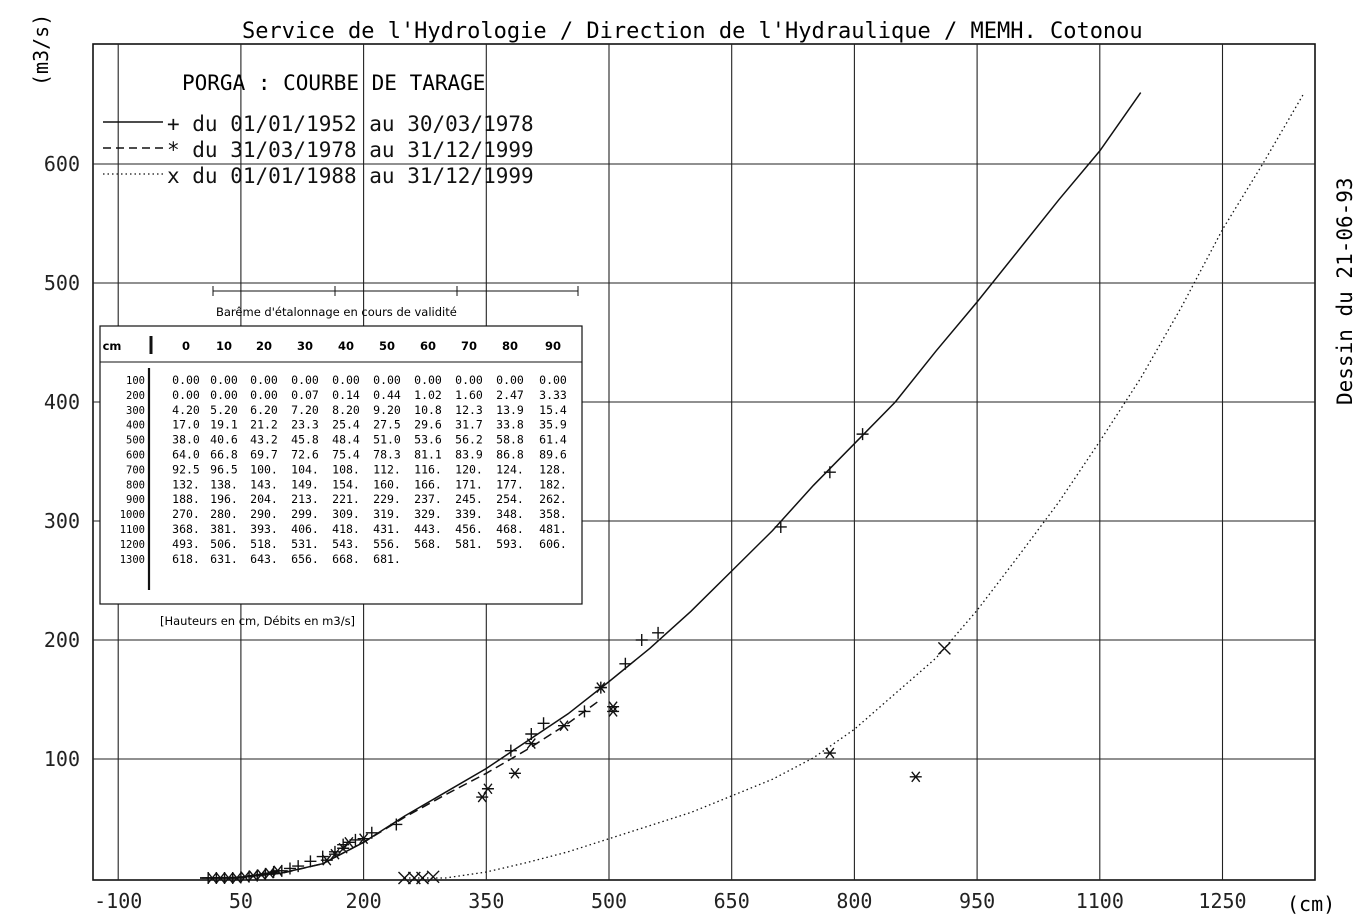  Describe the element at coordinates (305, 499) in the screenshot. I see `table-cell: 213.` at that location.